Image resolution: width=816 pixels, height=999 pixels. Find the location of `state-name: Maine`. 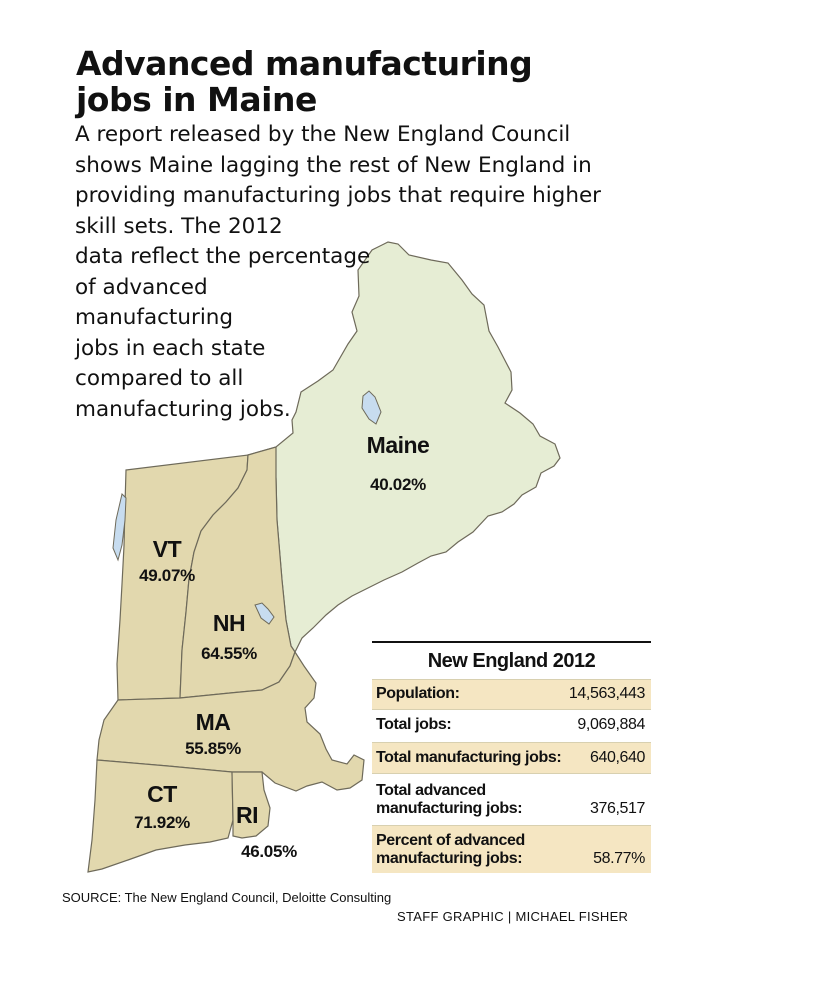

state-name: Maine is located at coordinates (398, 445).